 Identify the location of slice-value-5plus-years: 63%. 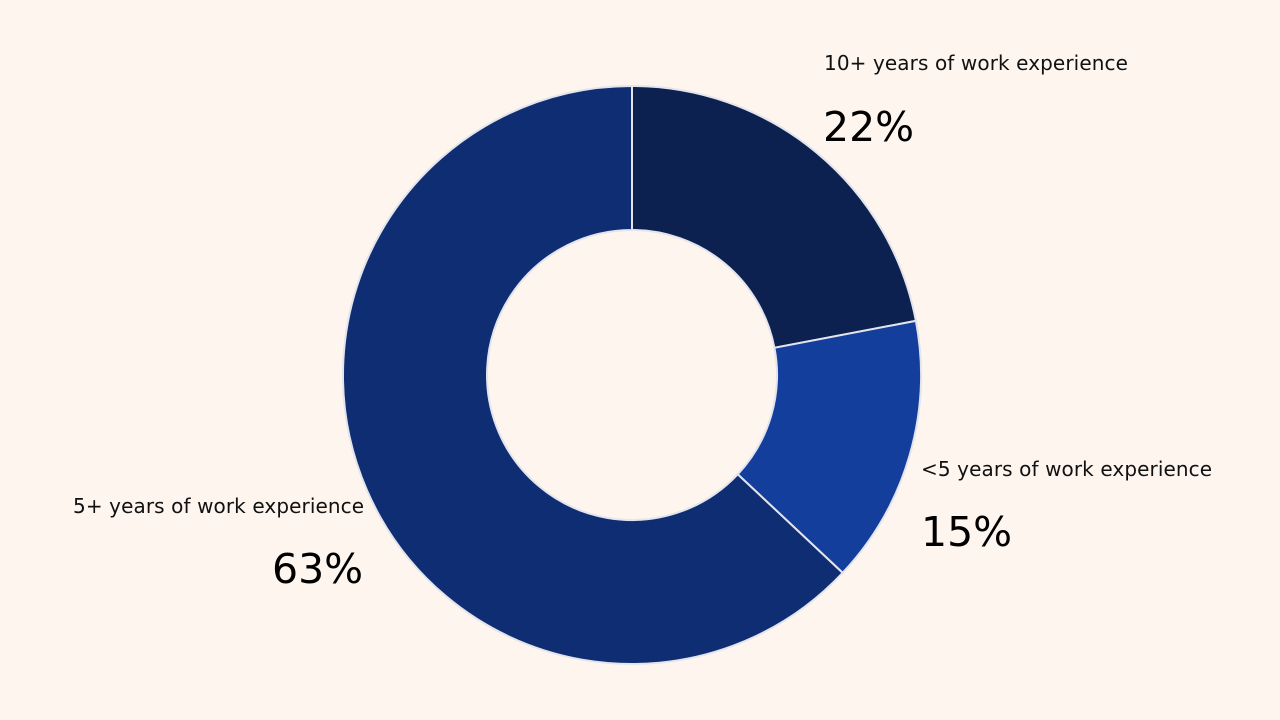
(318, 569).